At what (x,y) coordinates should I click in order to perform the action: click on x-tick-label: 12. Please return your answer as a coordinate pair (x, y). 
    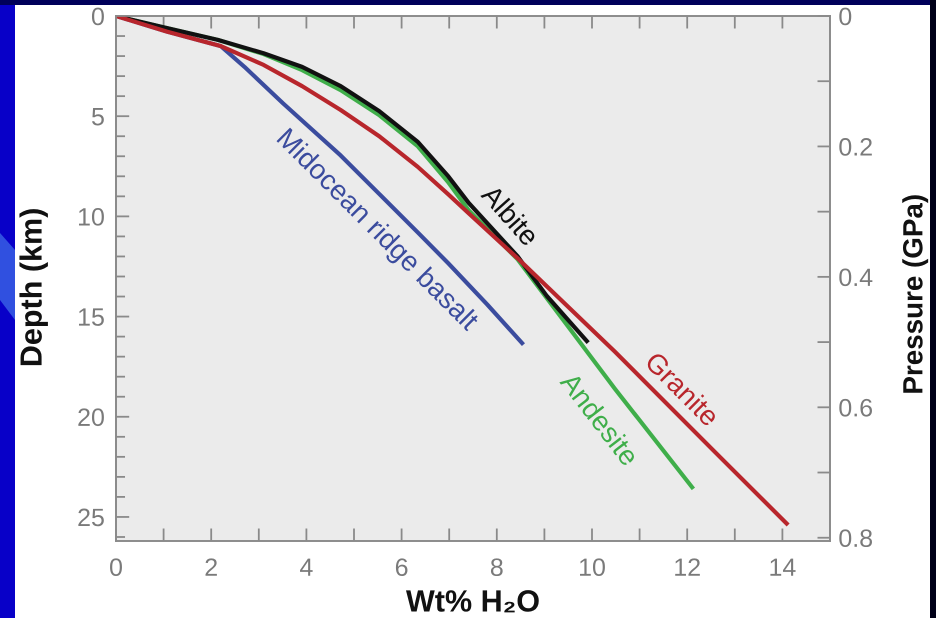
    Looking at the image, I should click on (687, 567).